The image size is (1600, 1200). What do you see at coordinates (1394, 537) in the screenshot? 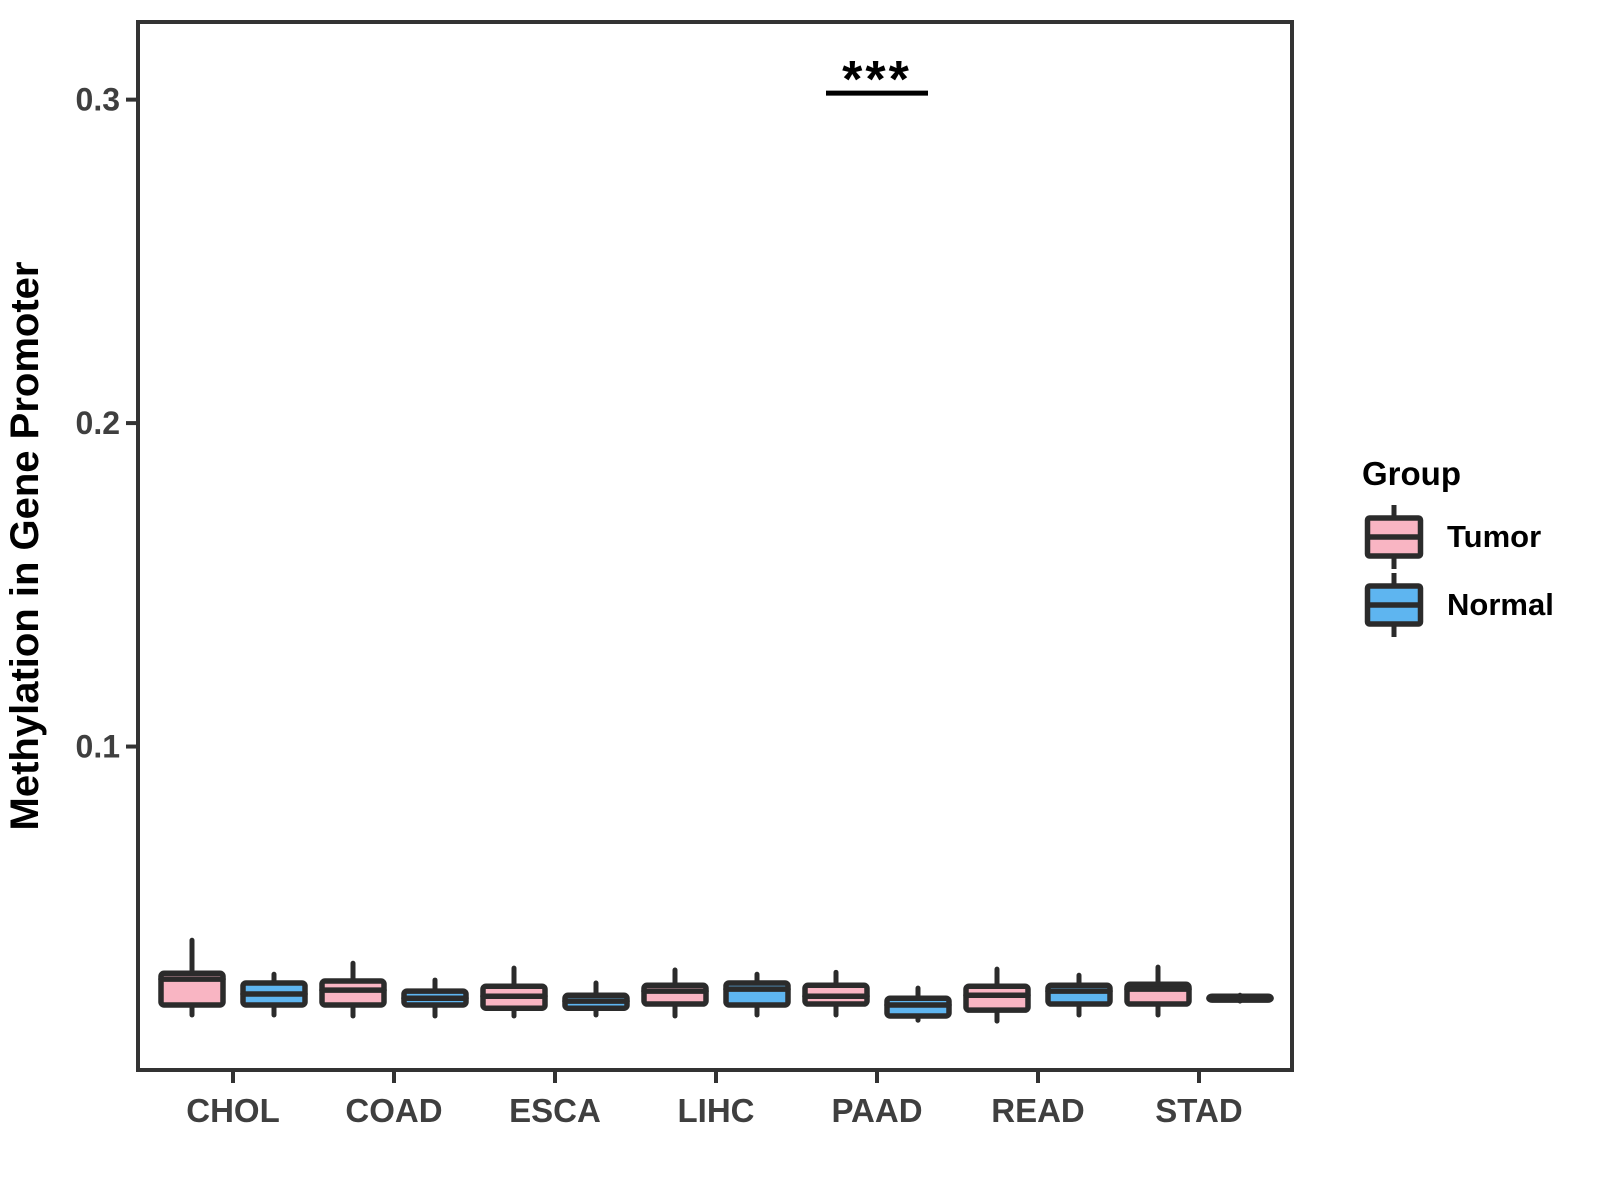
I see `tumor-boxplot-key-icon` at bounding box center [1394, 537].